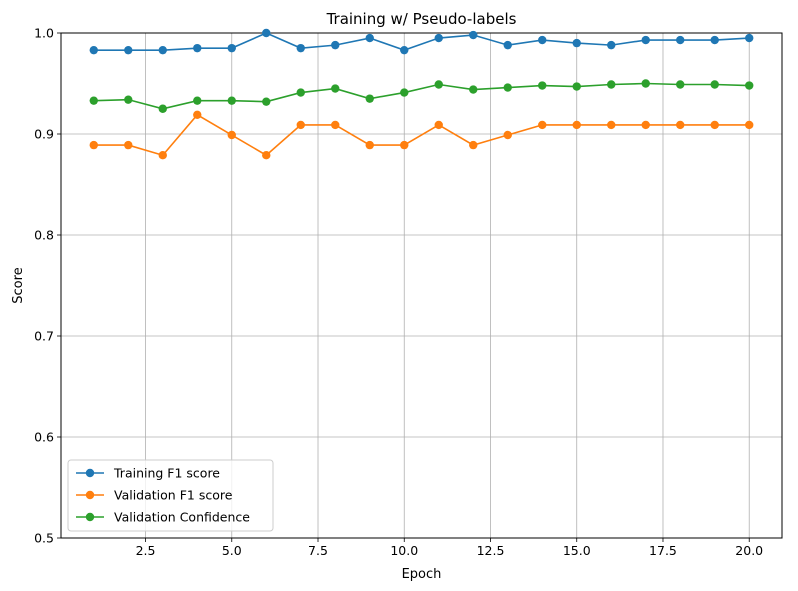 The height and width of the screenshot is (591, 798). I want to click on x-tick-label: 7.5, so click(318, 550).